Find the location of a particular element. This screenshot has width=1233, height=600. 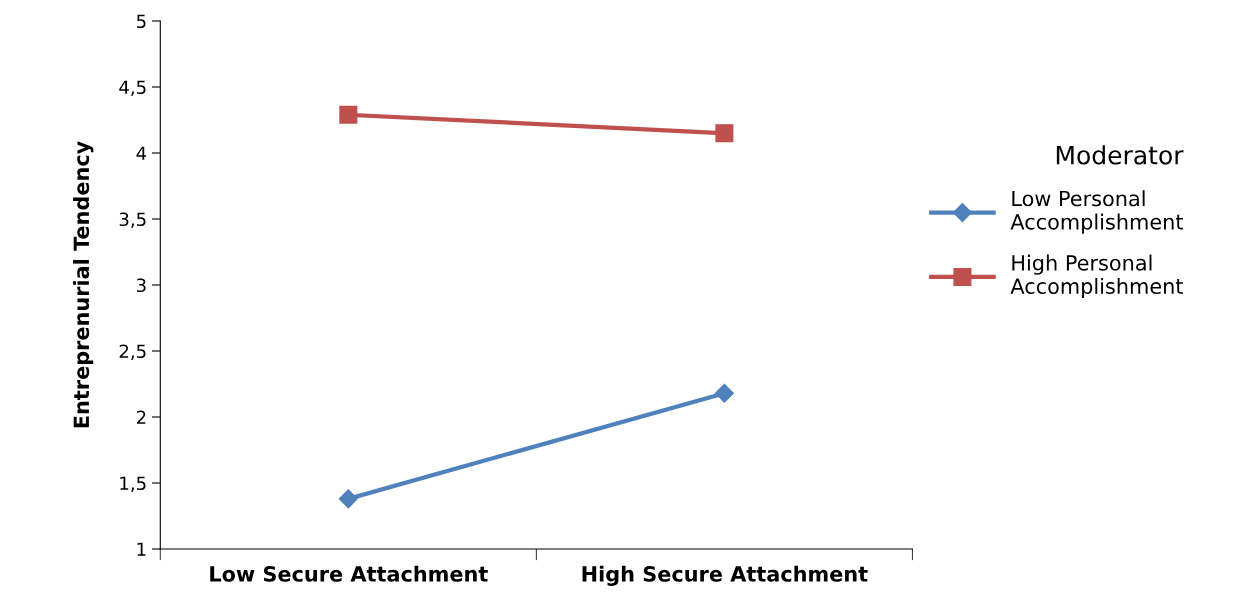

y-tick-label: 1 is located at coordinates (141, 549).